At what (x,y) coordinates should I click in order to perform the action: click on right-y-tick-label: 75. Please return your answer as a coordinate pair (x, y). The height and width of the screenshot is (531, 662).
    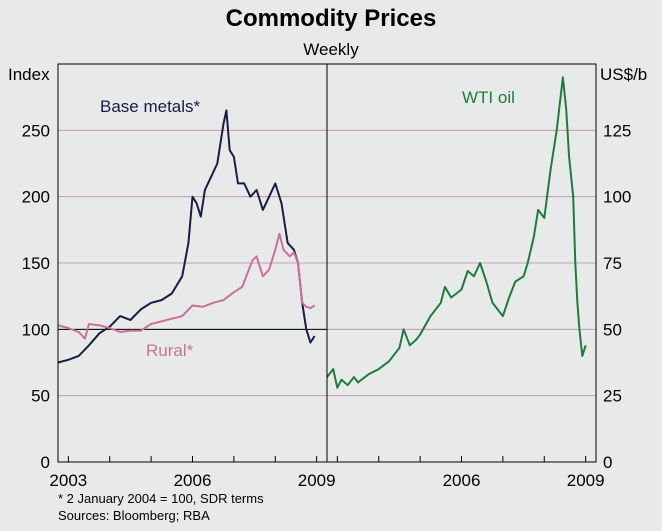
    Looking at the image, I should click on (612, 263).